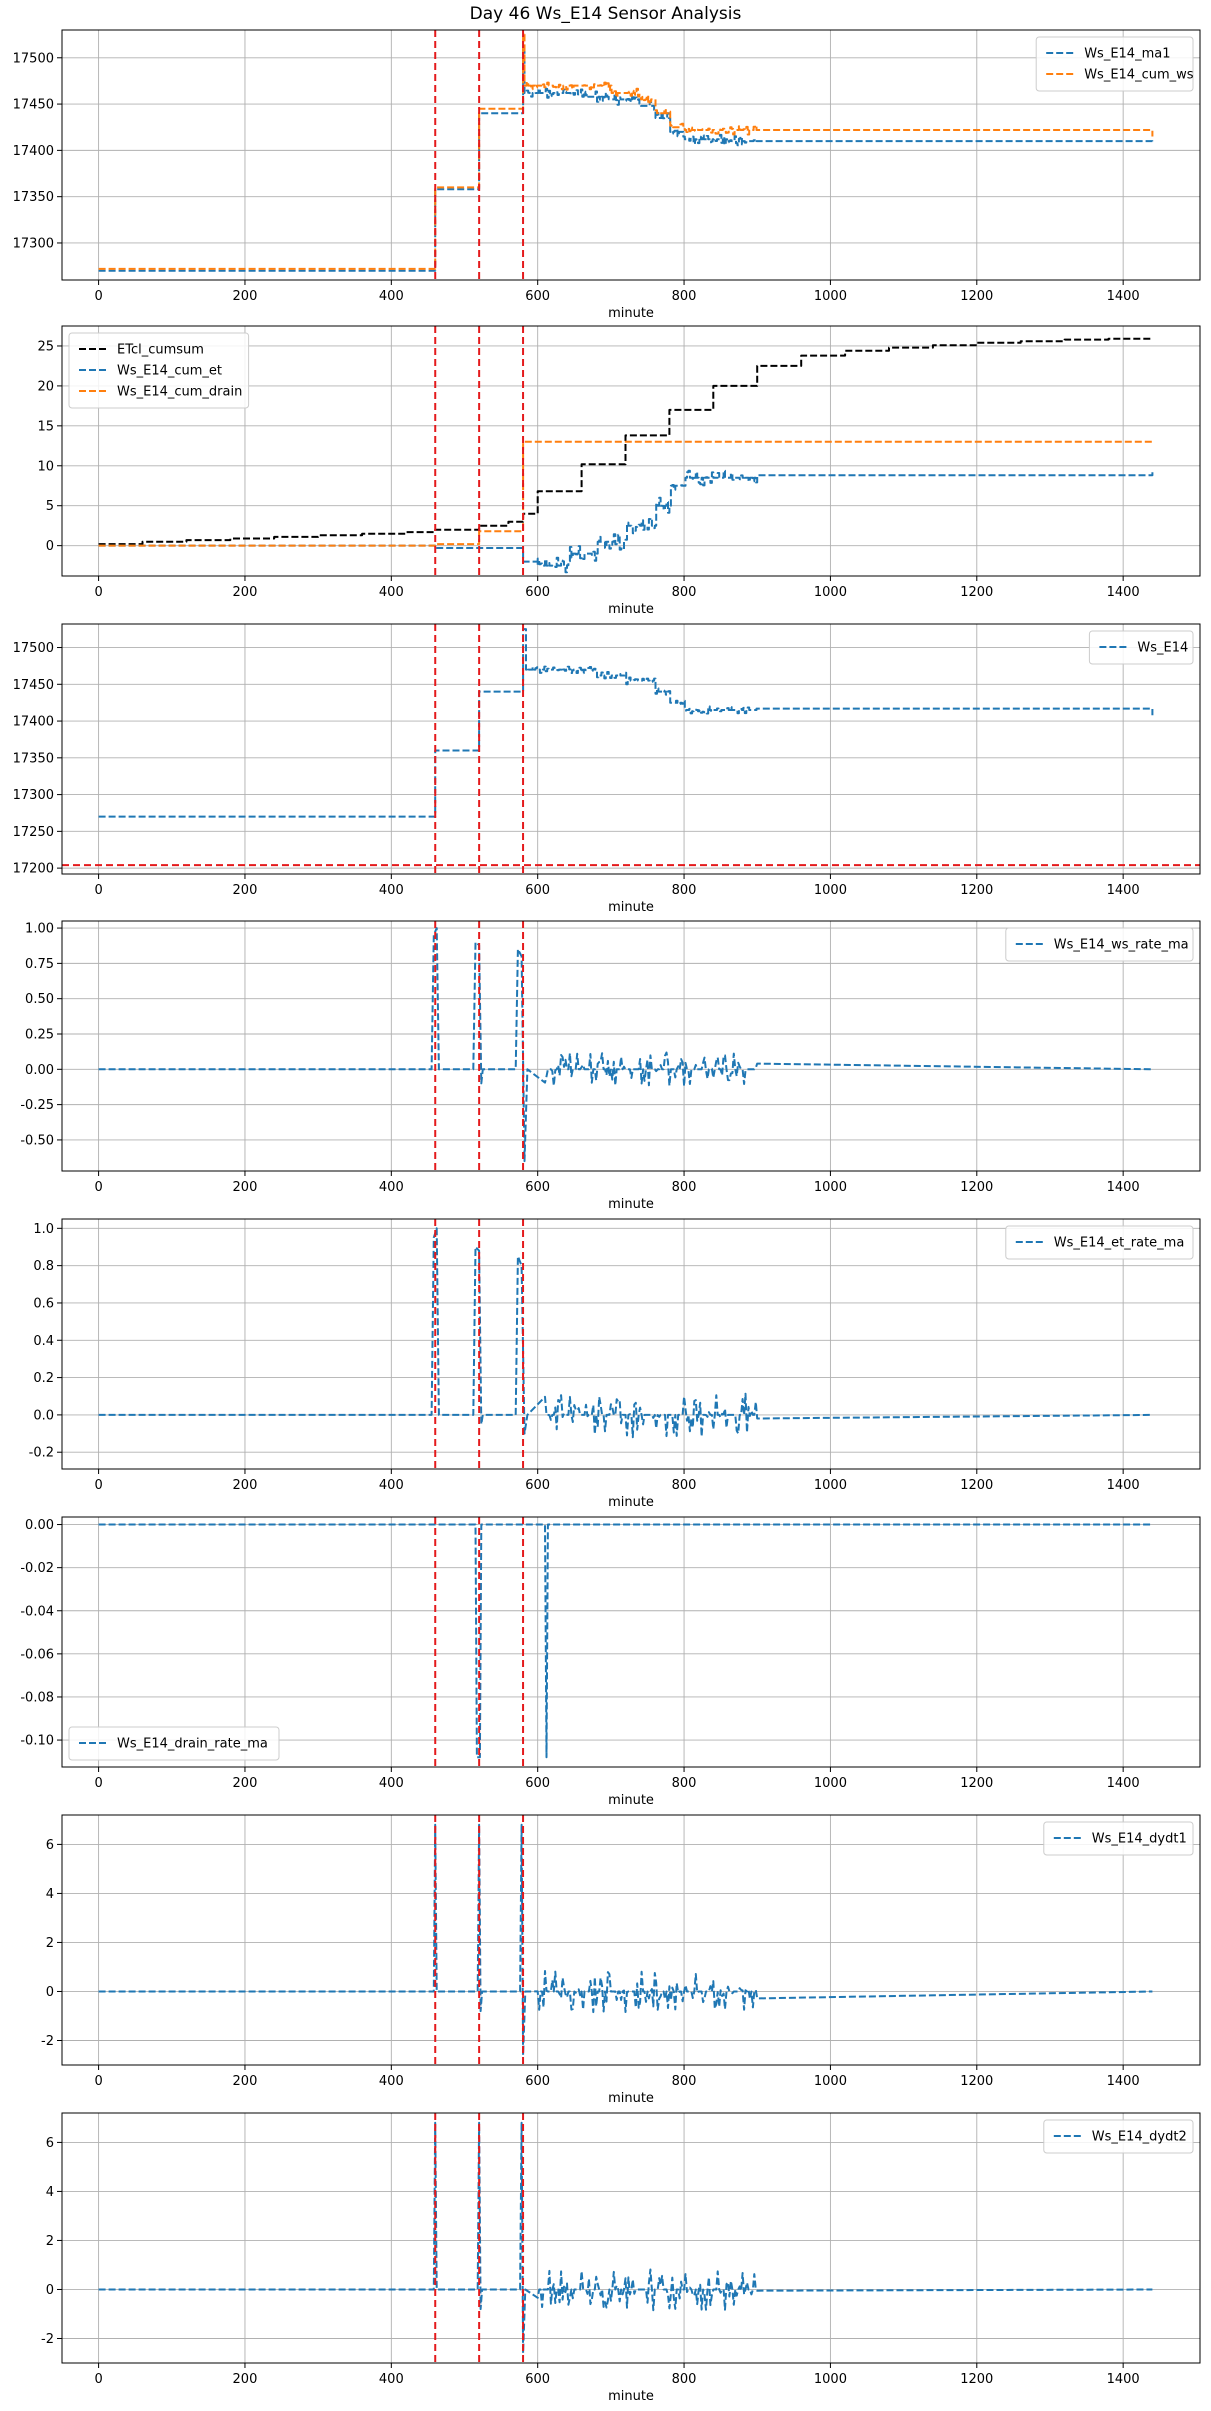 The width and height of the screenshot is (1211, 2411). I want to click on legend: ETcl_cumsum Ws_E14_cum_et Ws_E14_cum_drain, so click(159, 370).